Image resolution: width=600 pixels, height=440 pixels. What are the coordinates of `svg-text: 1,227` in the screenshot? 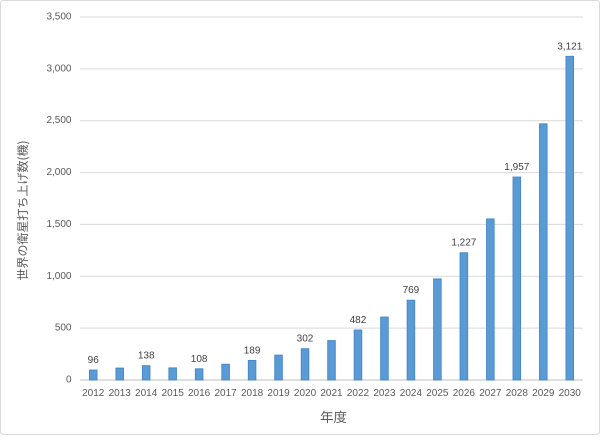 It's located at (463, 243).